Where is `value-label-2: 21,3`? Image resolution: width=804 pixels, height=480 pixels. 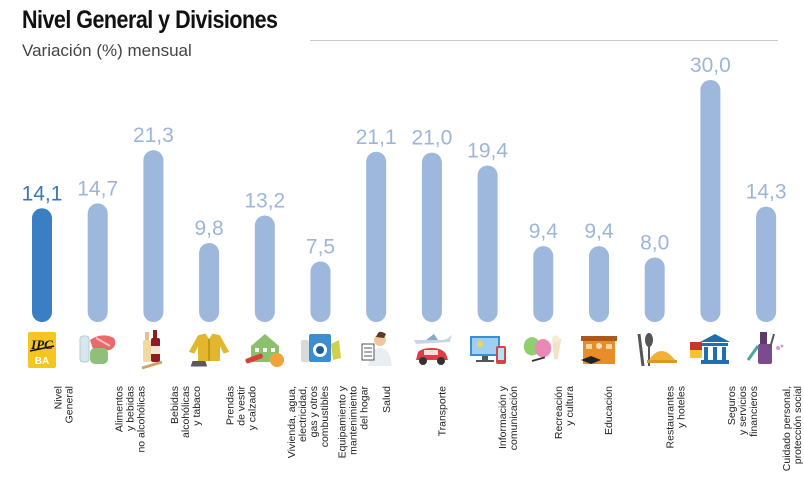
value-label-2: 21,3 is located at coordinates (153, 135).